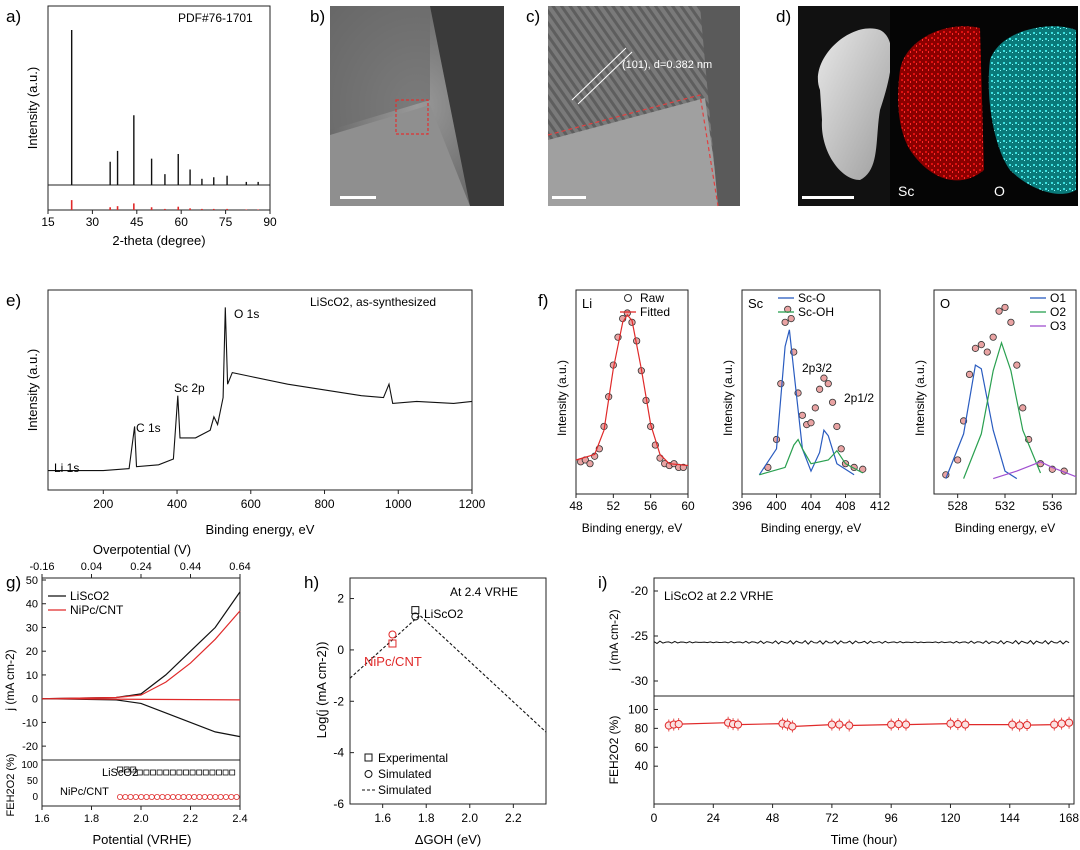  I want to click on xtick-label: 536, so click(1052, 506).